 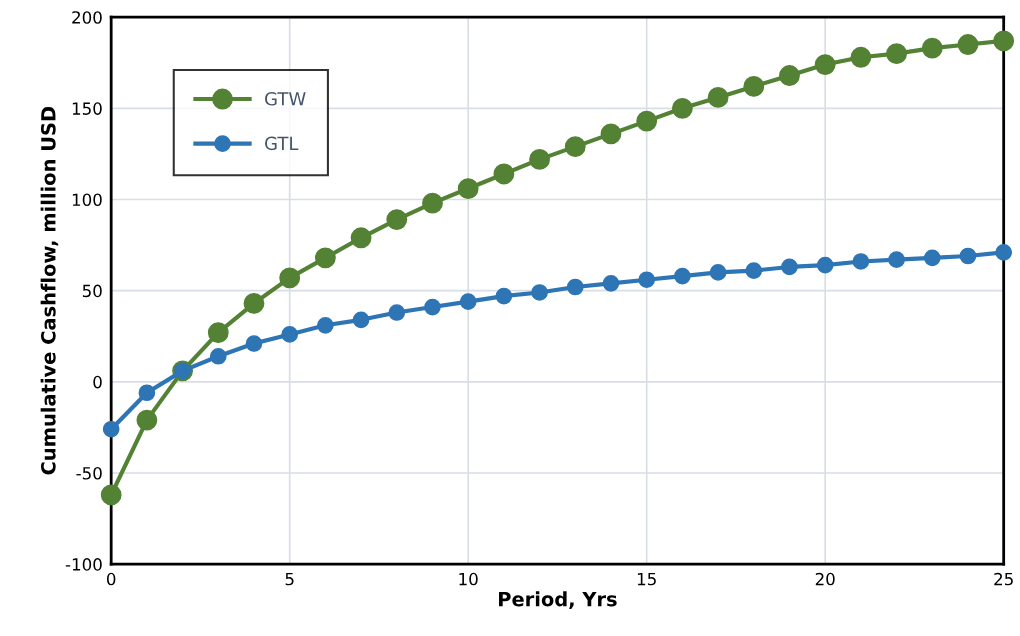 What do you see at coordinates (87, 200) in the screenshot?
I see `y-tick-label: 100` at bounding box center [87, 200].